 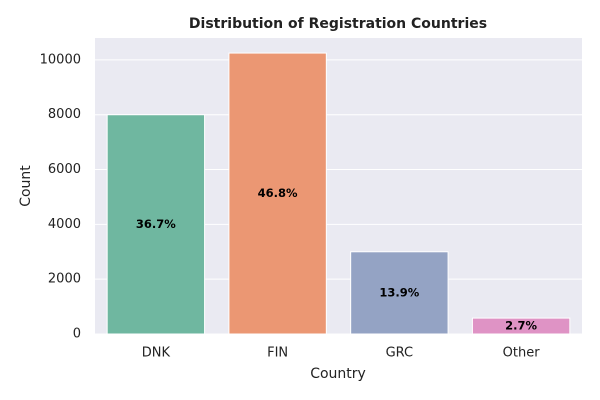 I want to click on y-tick-label: 4000, so click(x=64, y=224).